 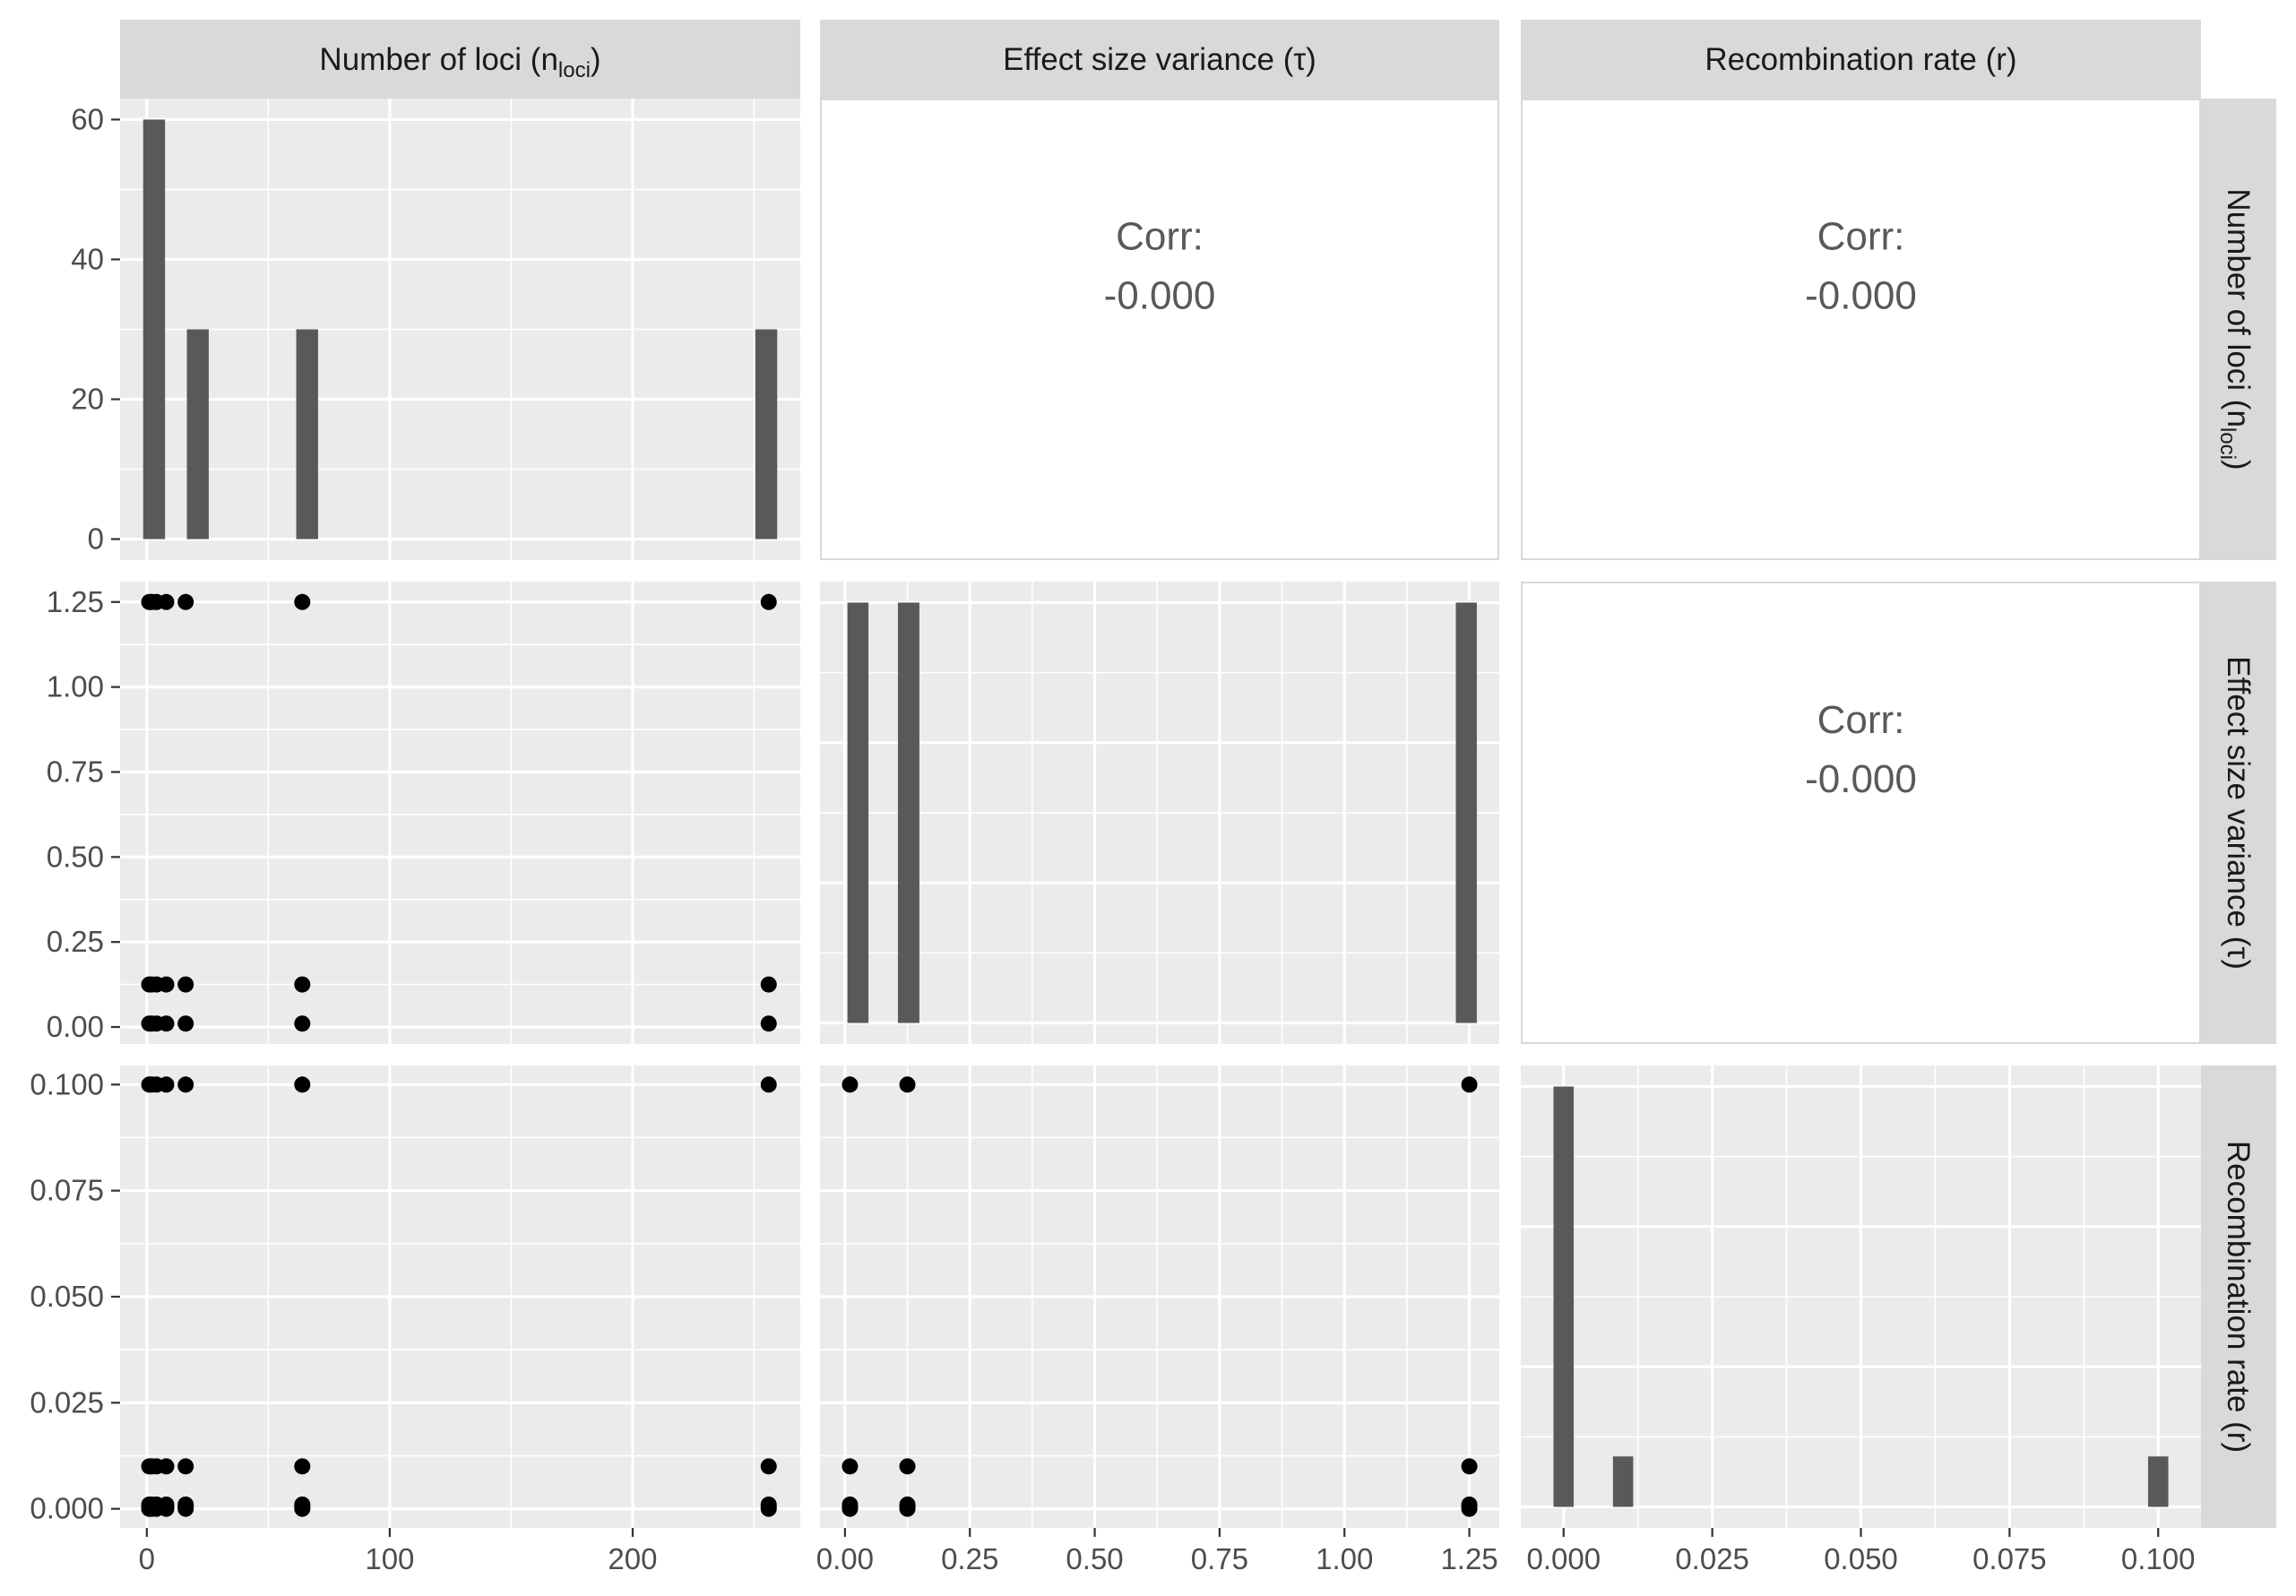 I want to click on panel-r1-c0, so click(x=460, y=813).